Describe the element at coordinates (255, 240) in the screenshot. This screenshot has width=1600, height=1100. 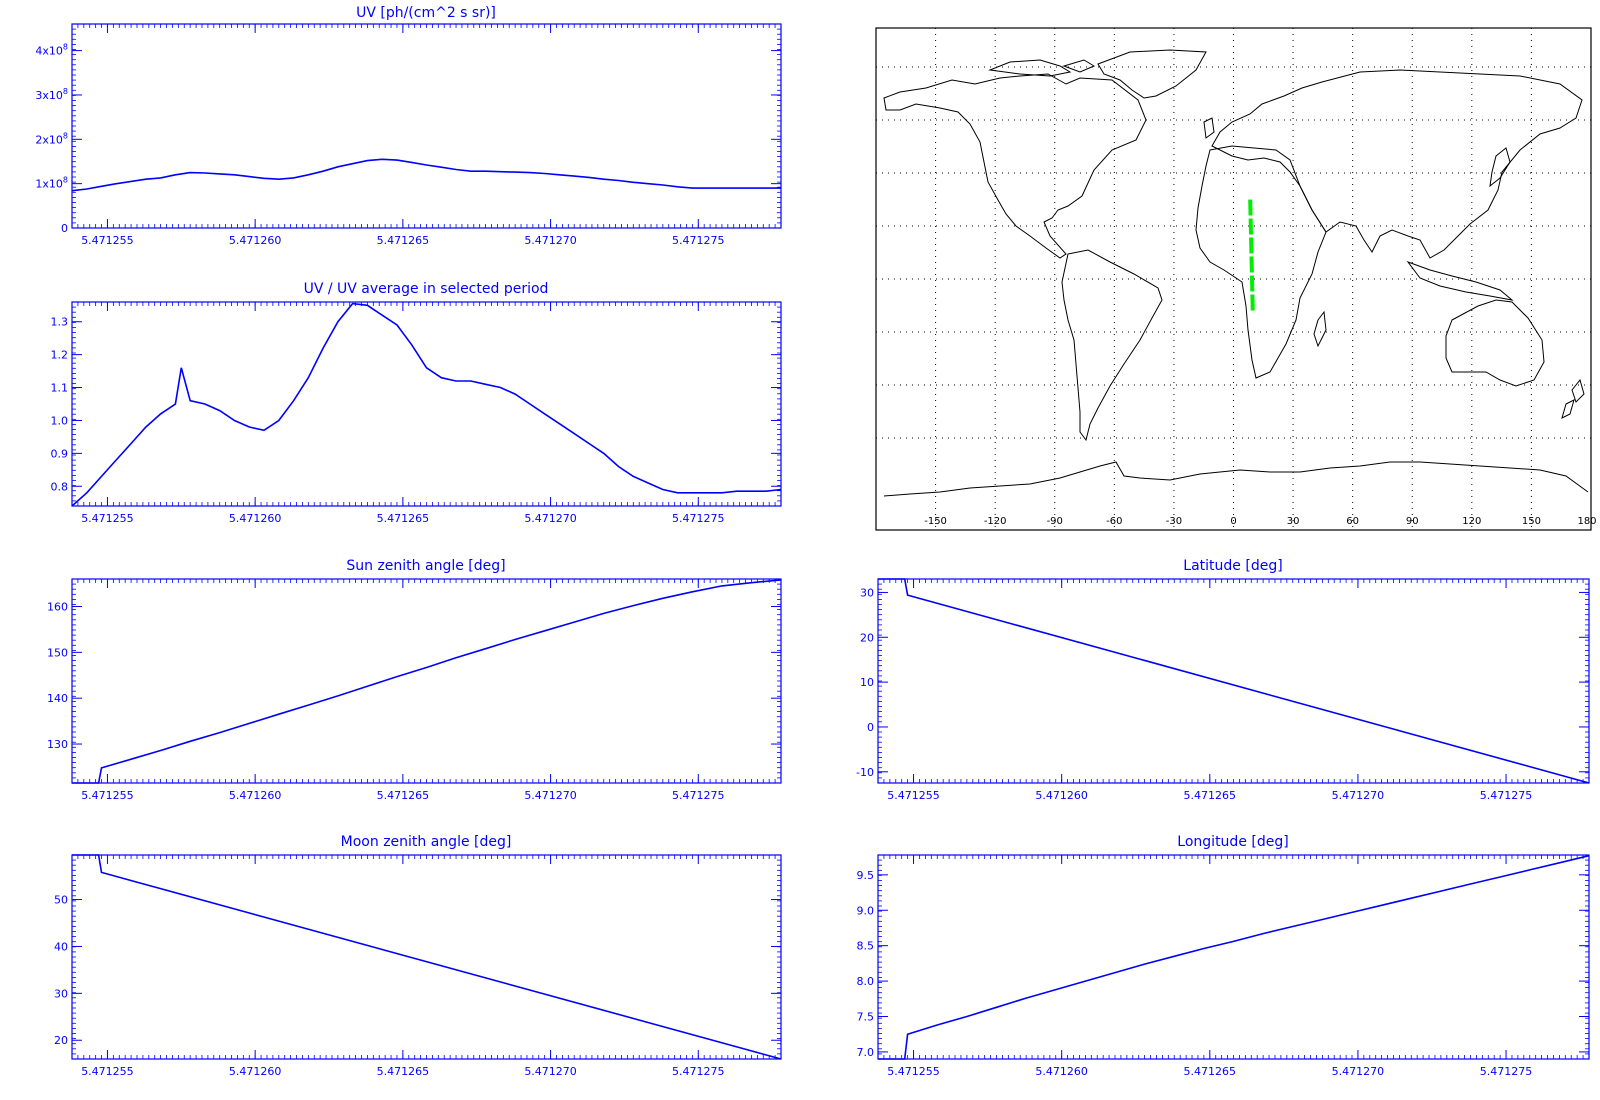
I see `uv-x-tick-label: 5.471260` at that location.